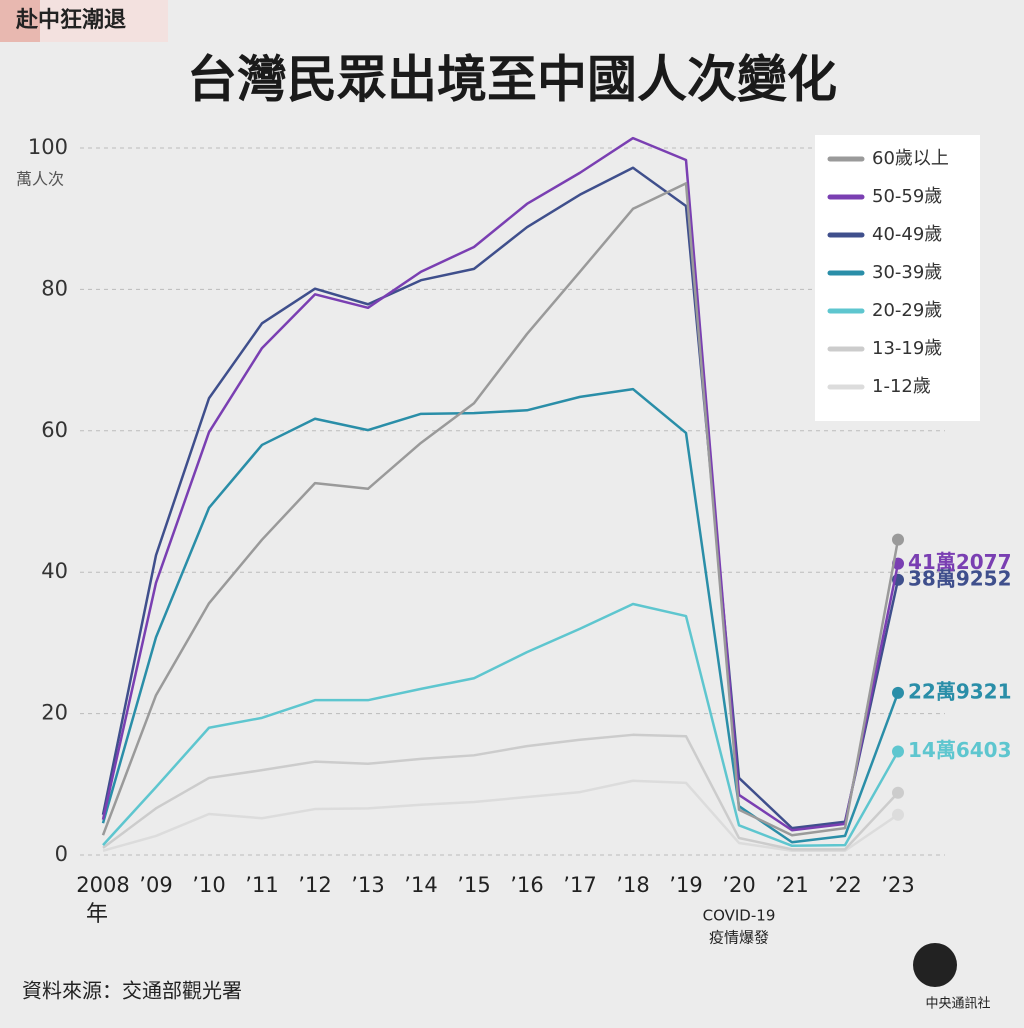 This screenshot has height=1028, width=1024. What do you see at coordinates (314, 885) in the screenshot?
I see `x-tick-label: ’12` at bounding box center [314, 885].